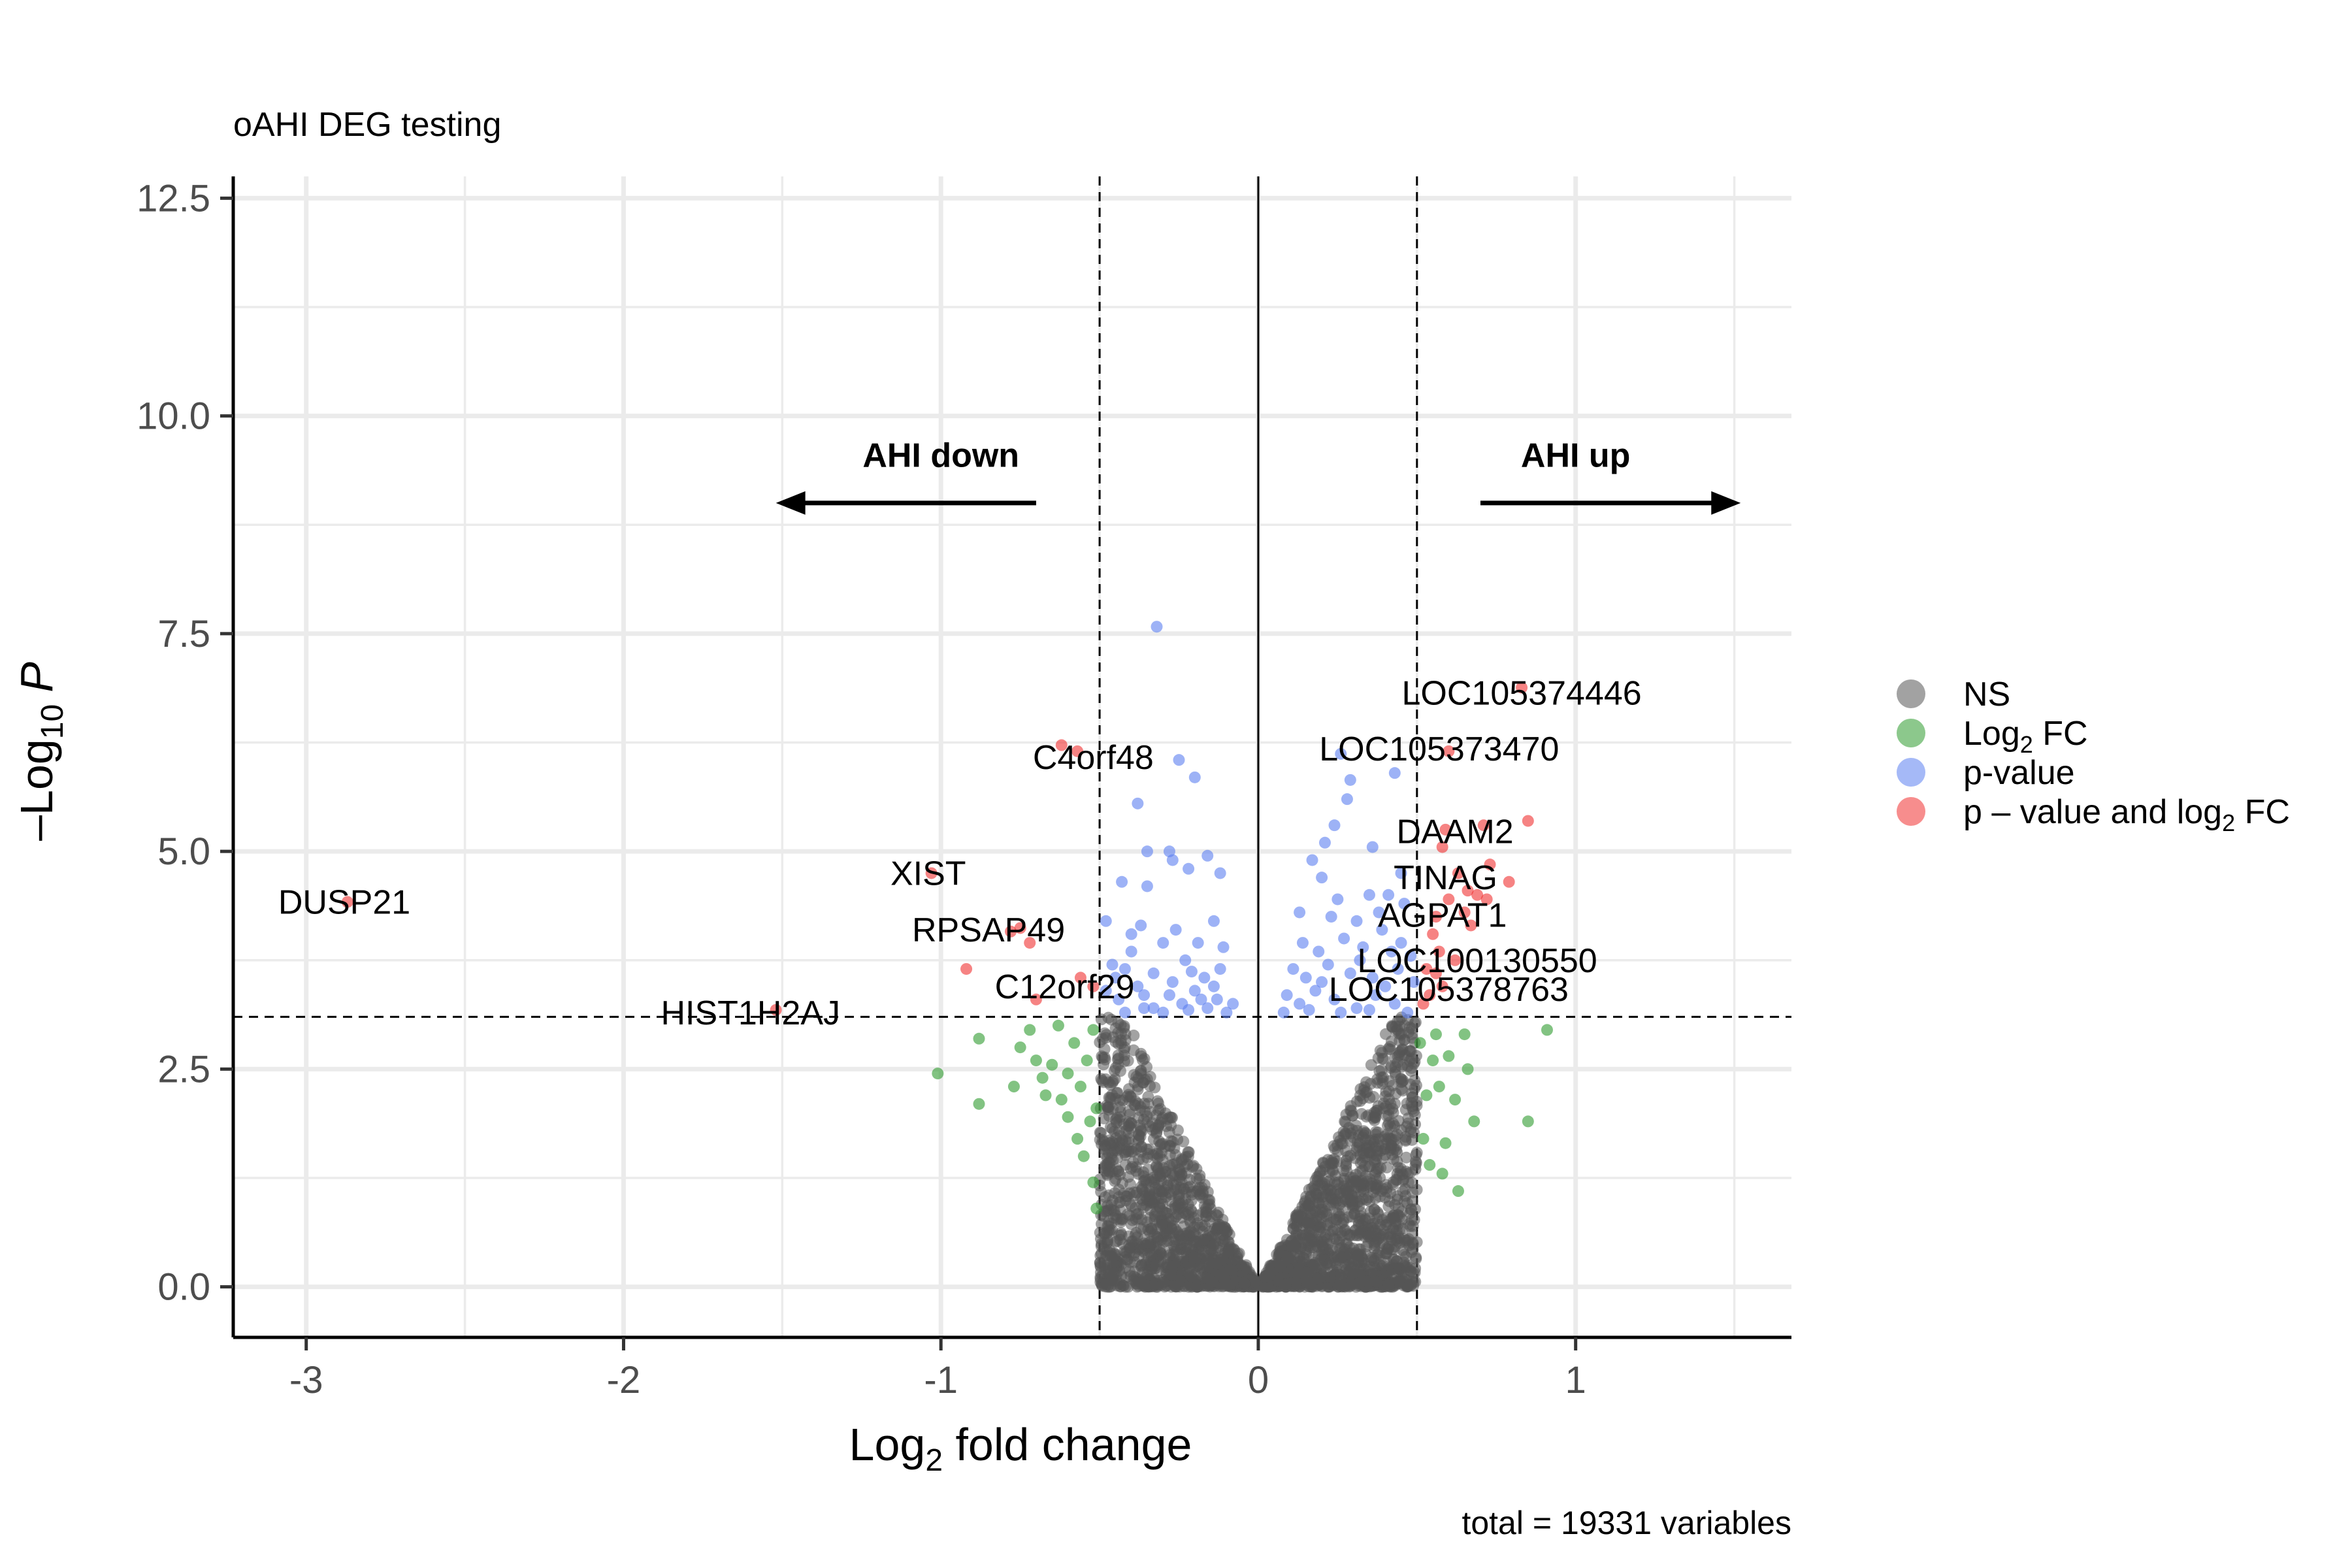  Describe the element at coordinates (1726, 503) in the screenshot. I see `direction-arrow-head` at that location.